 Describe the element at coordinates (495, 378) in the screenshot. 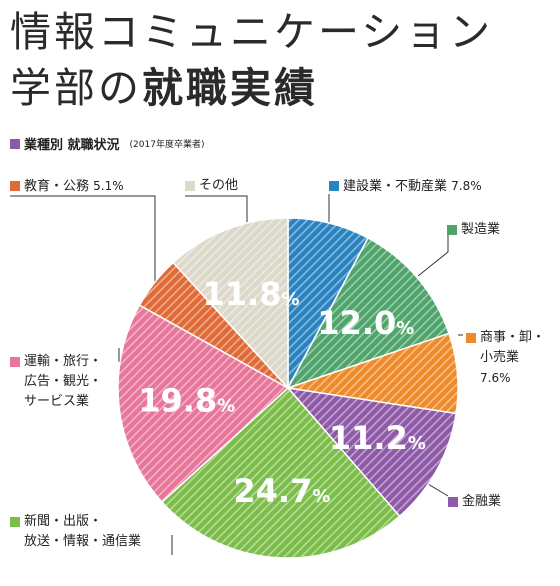

I see `label-trade-value: 7.6%` at that location.